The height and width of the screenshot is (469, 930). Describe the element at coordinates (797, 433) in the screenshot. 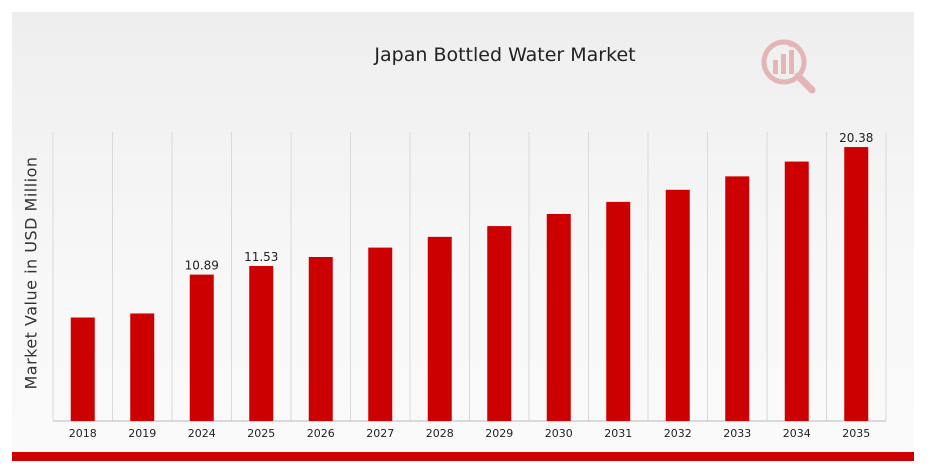

I see `x-tick-label-2034: 2034` at that location.